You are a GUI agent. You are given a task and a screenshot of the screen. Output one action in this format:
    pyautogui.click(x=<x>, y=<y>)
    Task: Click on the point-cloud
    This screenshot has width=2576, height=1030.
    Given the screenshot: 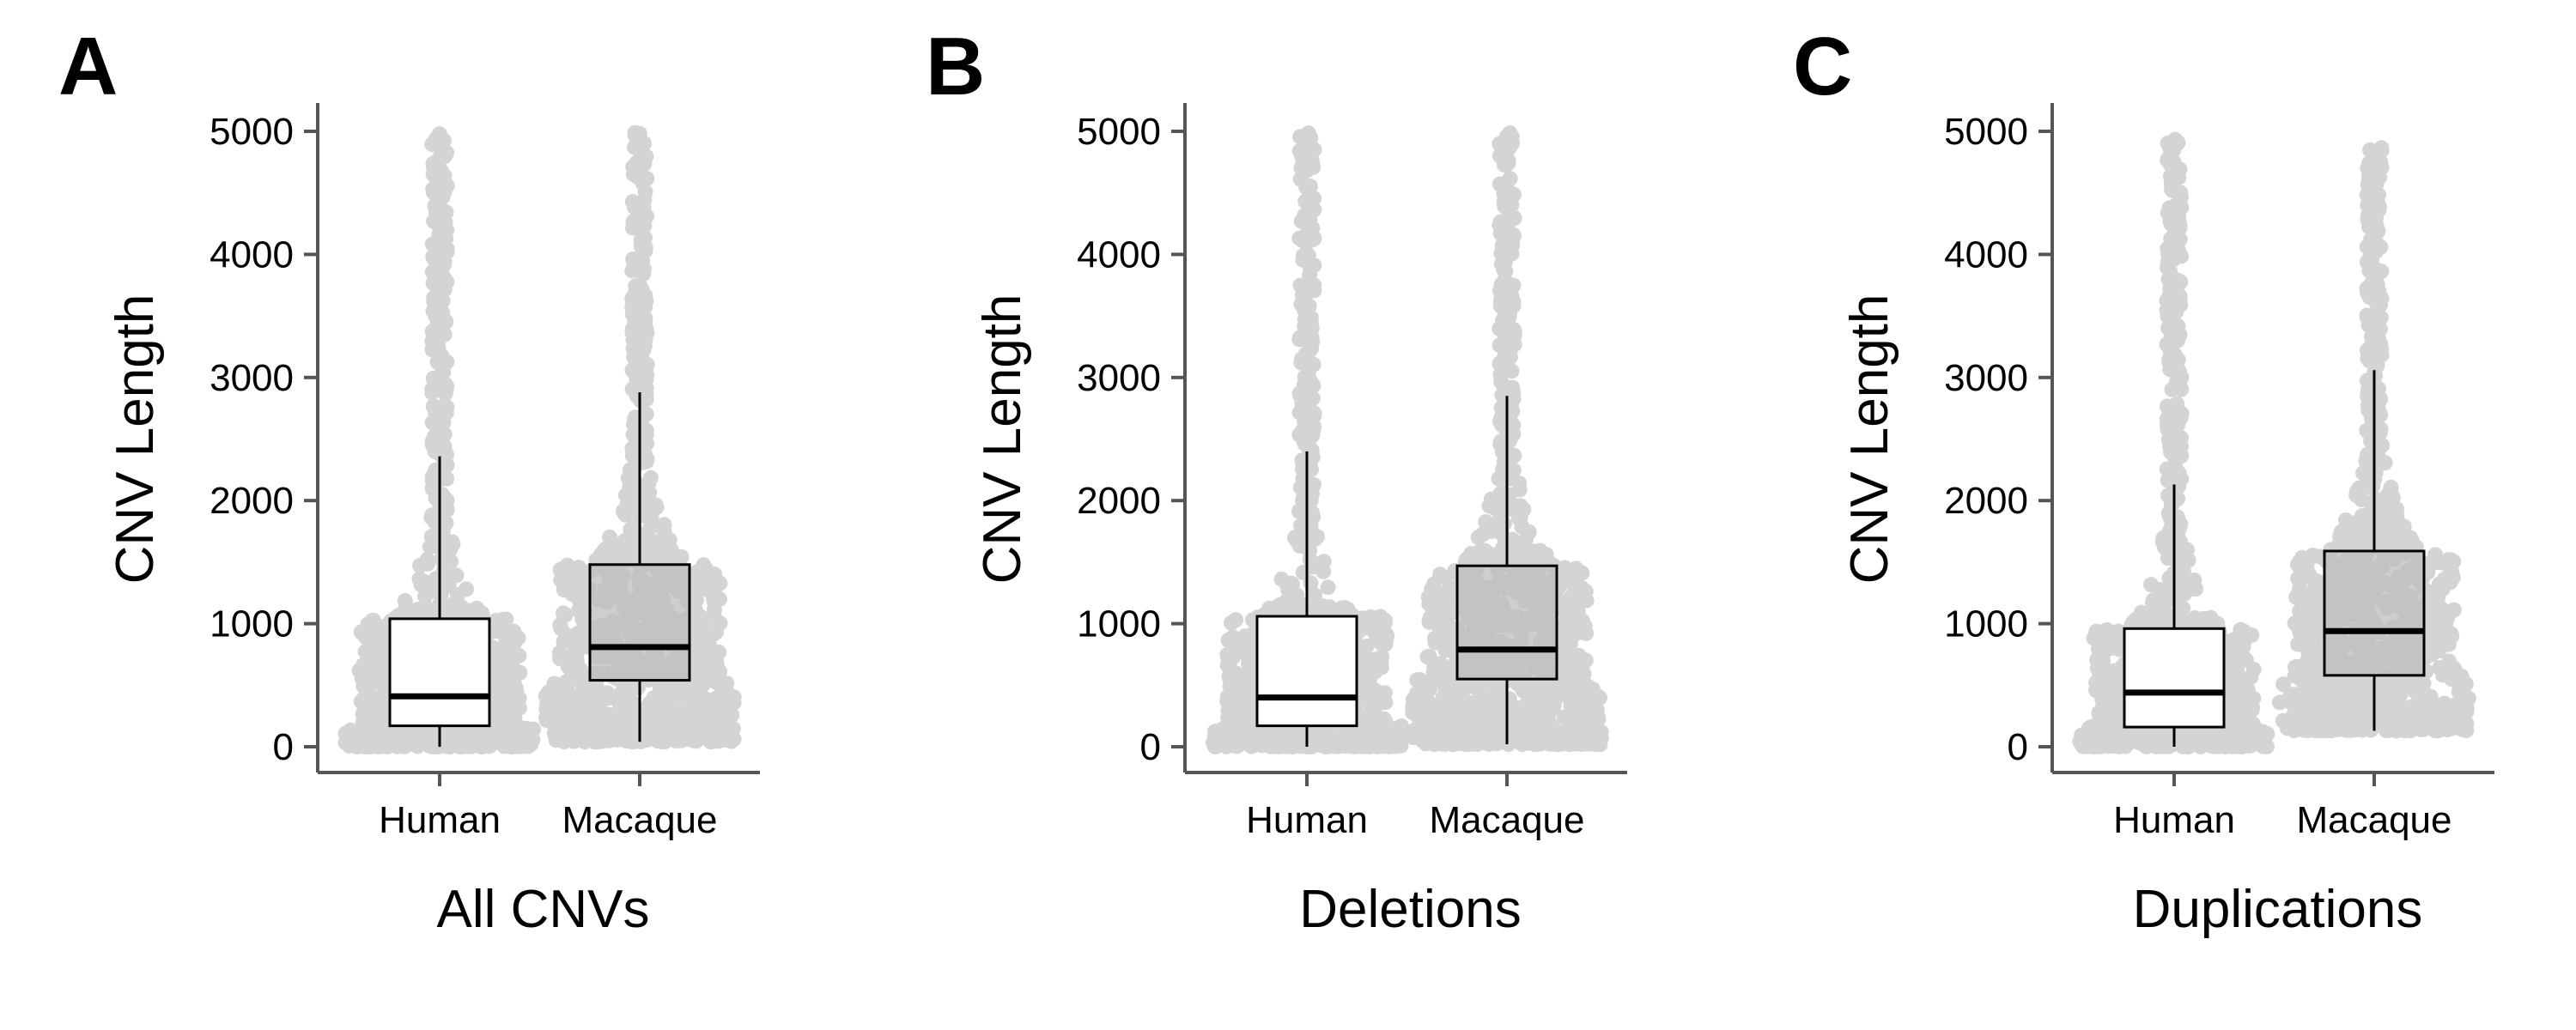 What is the action you would take?
    pyautogui.click(x=640, y=437)
    